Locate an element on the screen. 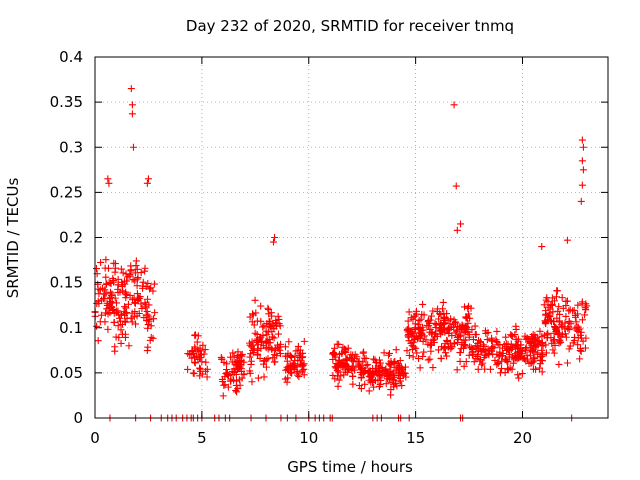 This screenshot has height=480, width=640. x-tick-label: 15 is located at coordinates (415, 438).